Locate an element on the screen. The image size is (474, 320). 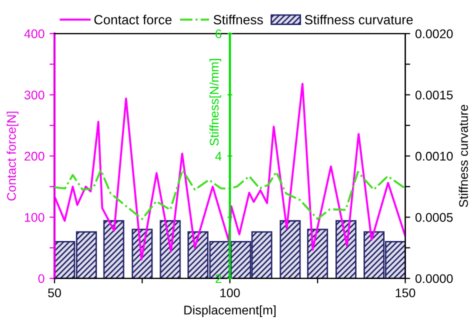
y3-tick-label: 4 is located at coordinates (218, 156).